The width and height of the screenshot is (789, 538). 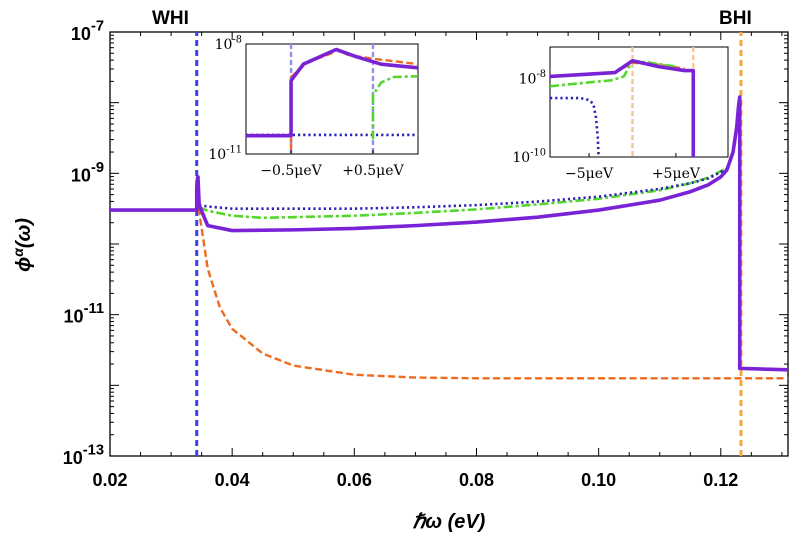 I want to click on y-tick-label: 10⁻¹¹, so click(x=84, y=313).